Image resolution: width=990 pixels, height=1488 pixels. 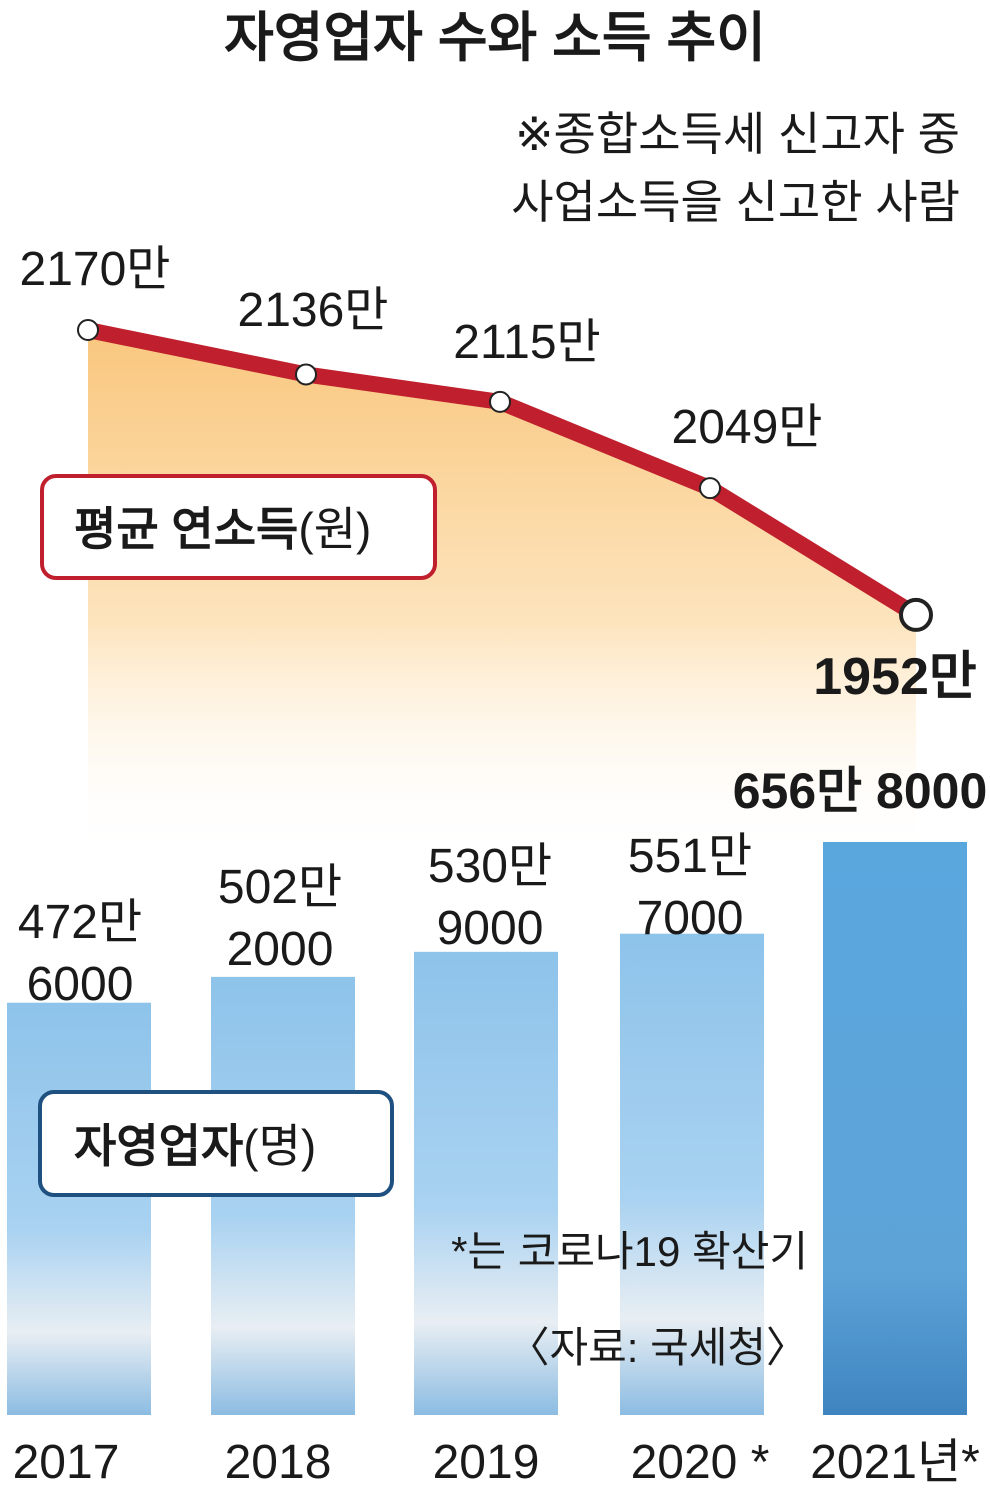 I want to click on chart-title: 자영업자 수와 소득 추이, so click(x=495, y=38).